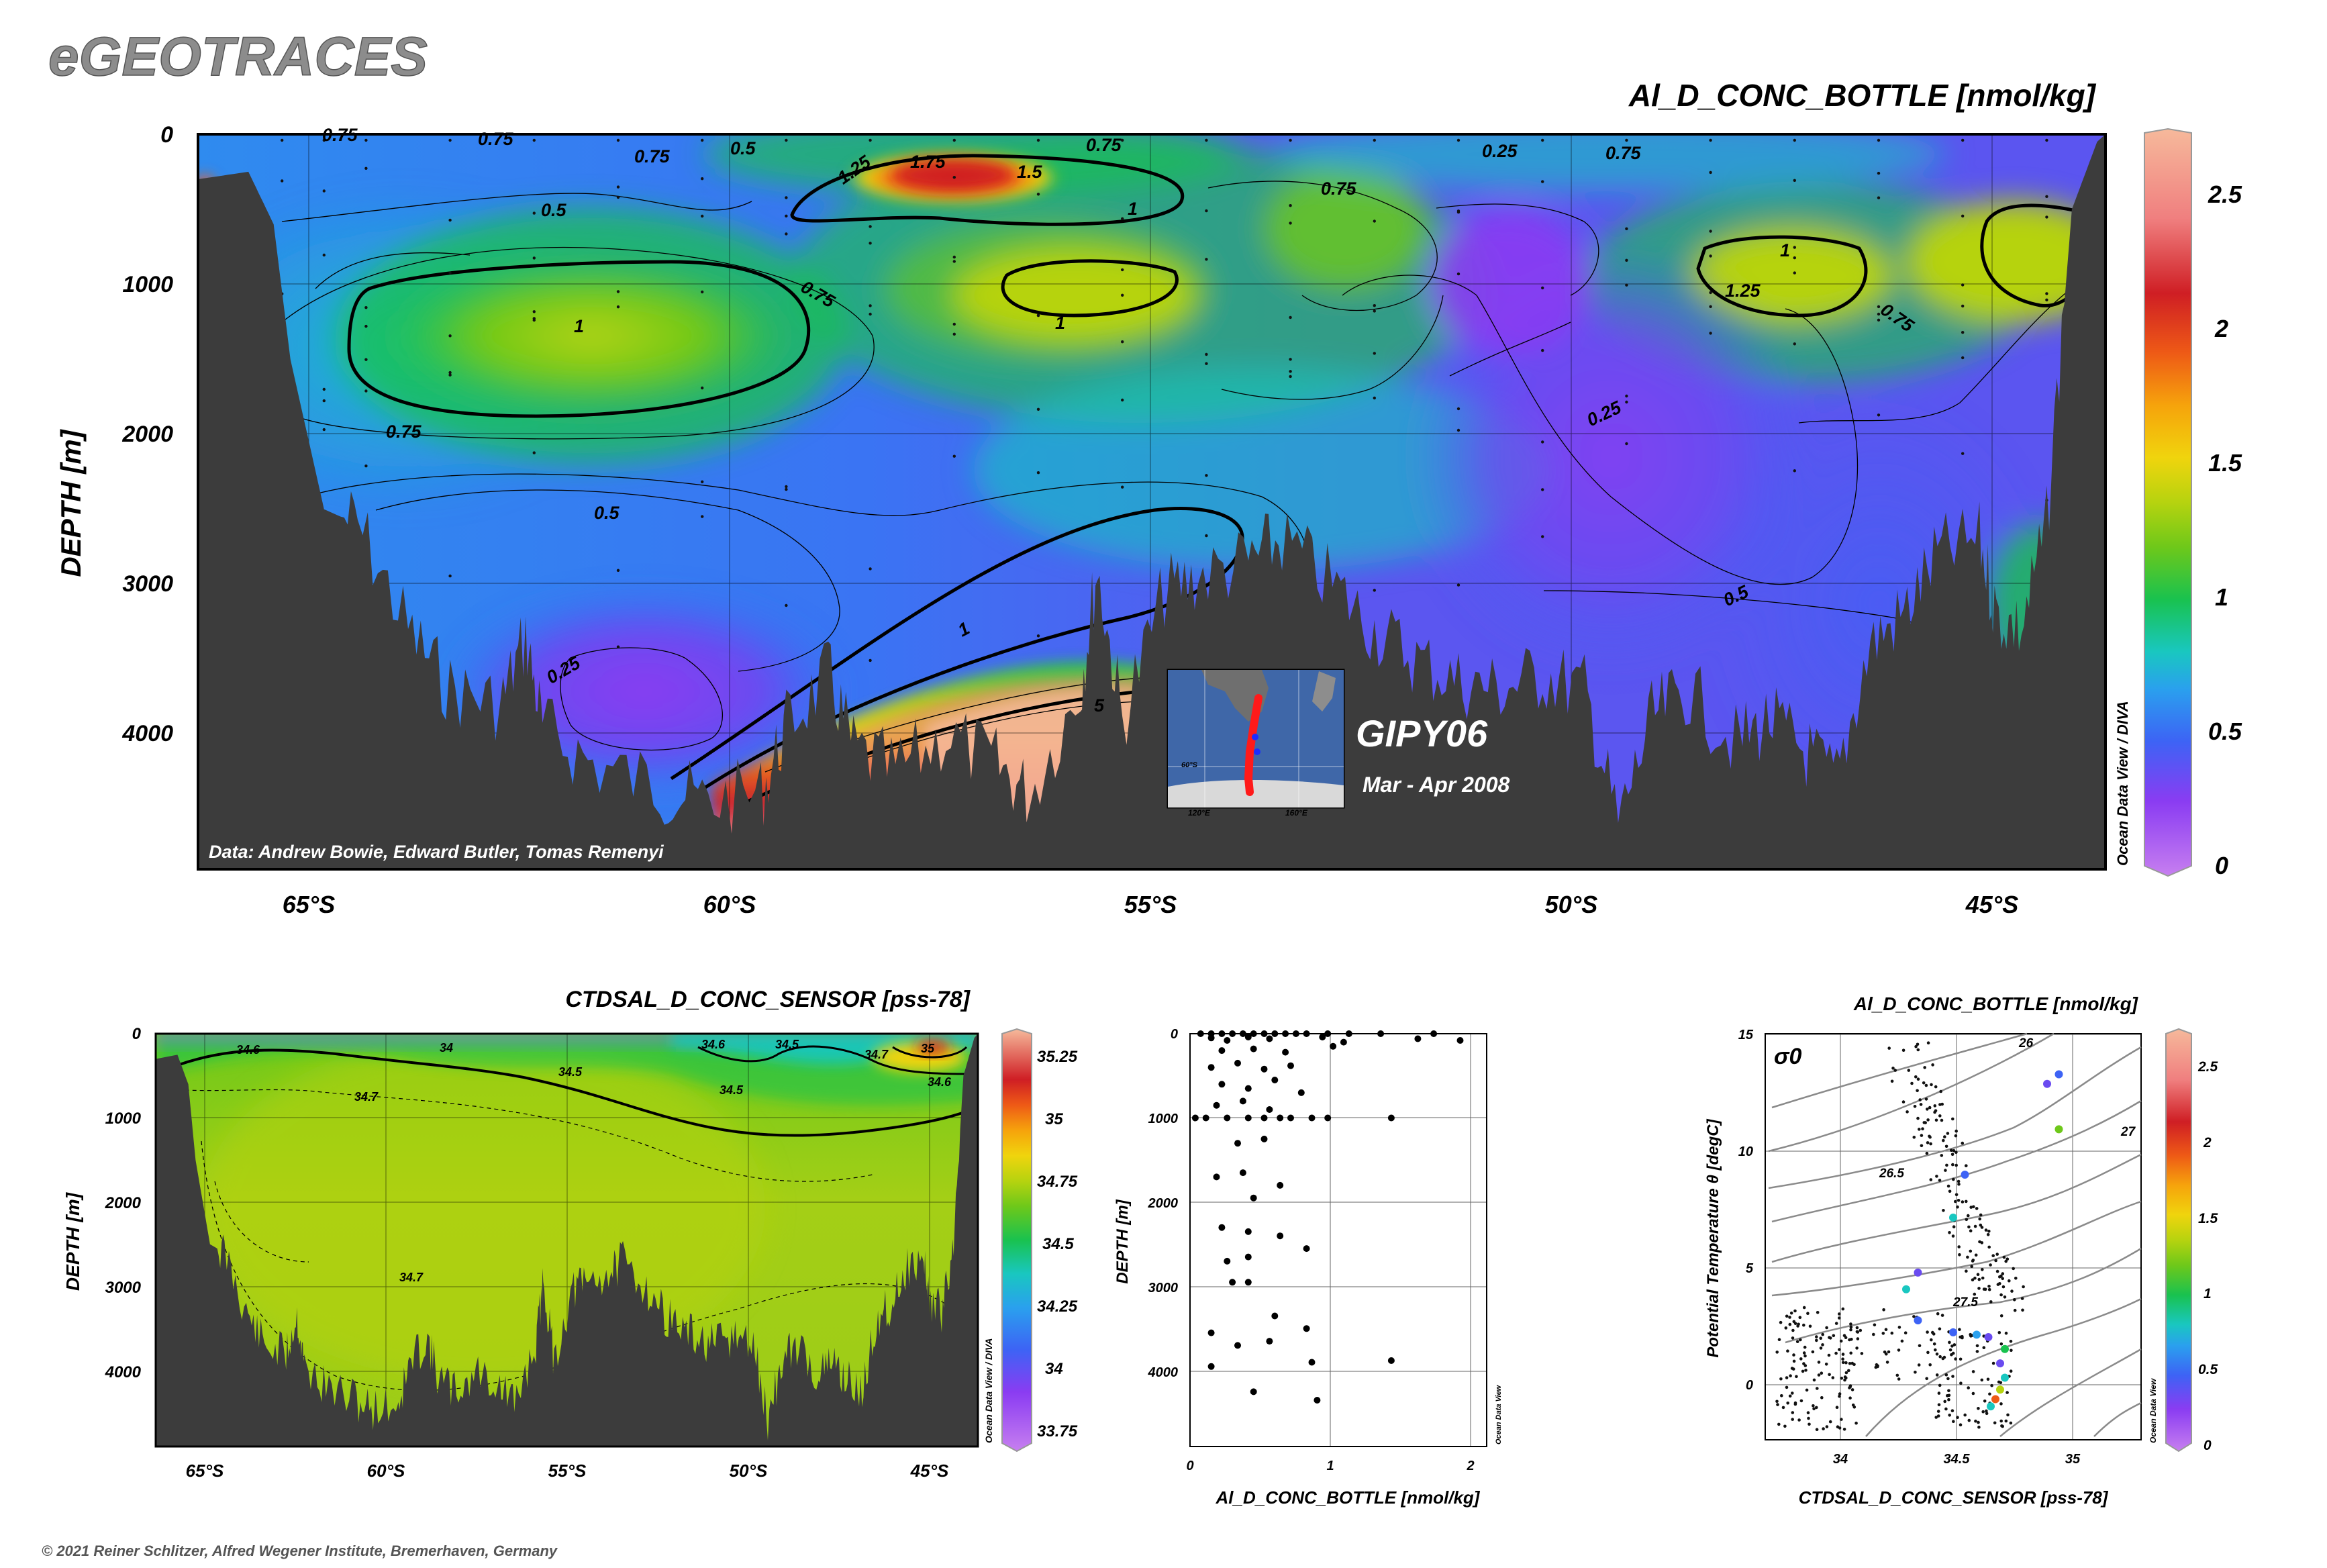 The image size is (2327, 1568). I want to click on x-tick: 2, so click(1470, 1466).